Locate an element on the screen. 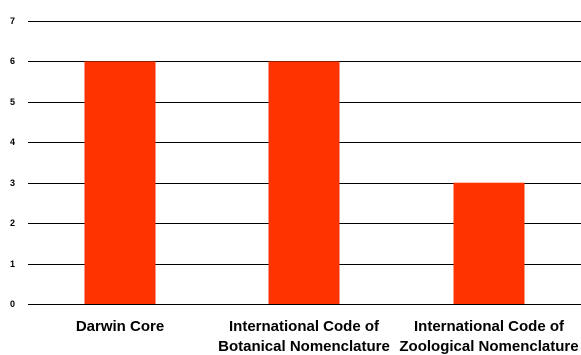 The width and height of the screenshot is (581, 355). y-tick-label: 1 is located at coordinates (12, 264).